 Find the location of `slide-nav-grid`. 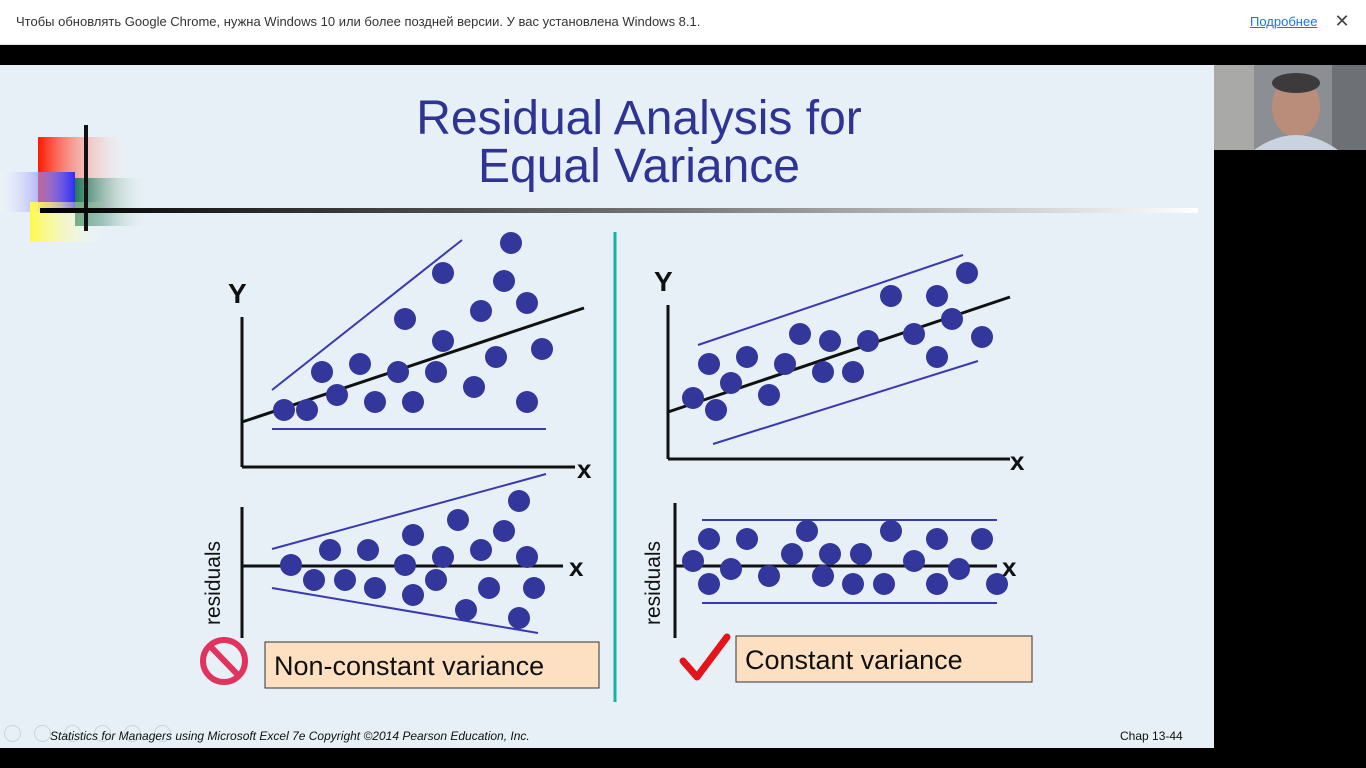

slide-nav-grid is located at coordinates (102, 733).